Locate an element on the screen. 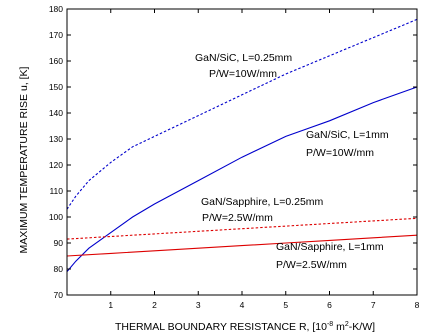 Image resolution: width=422 pixels, height=335 pixels. y-tick-label-170: 170 is located at coordinates (56, 35).